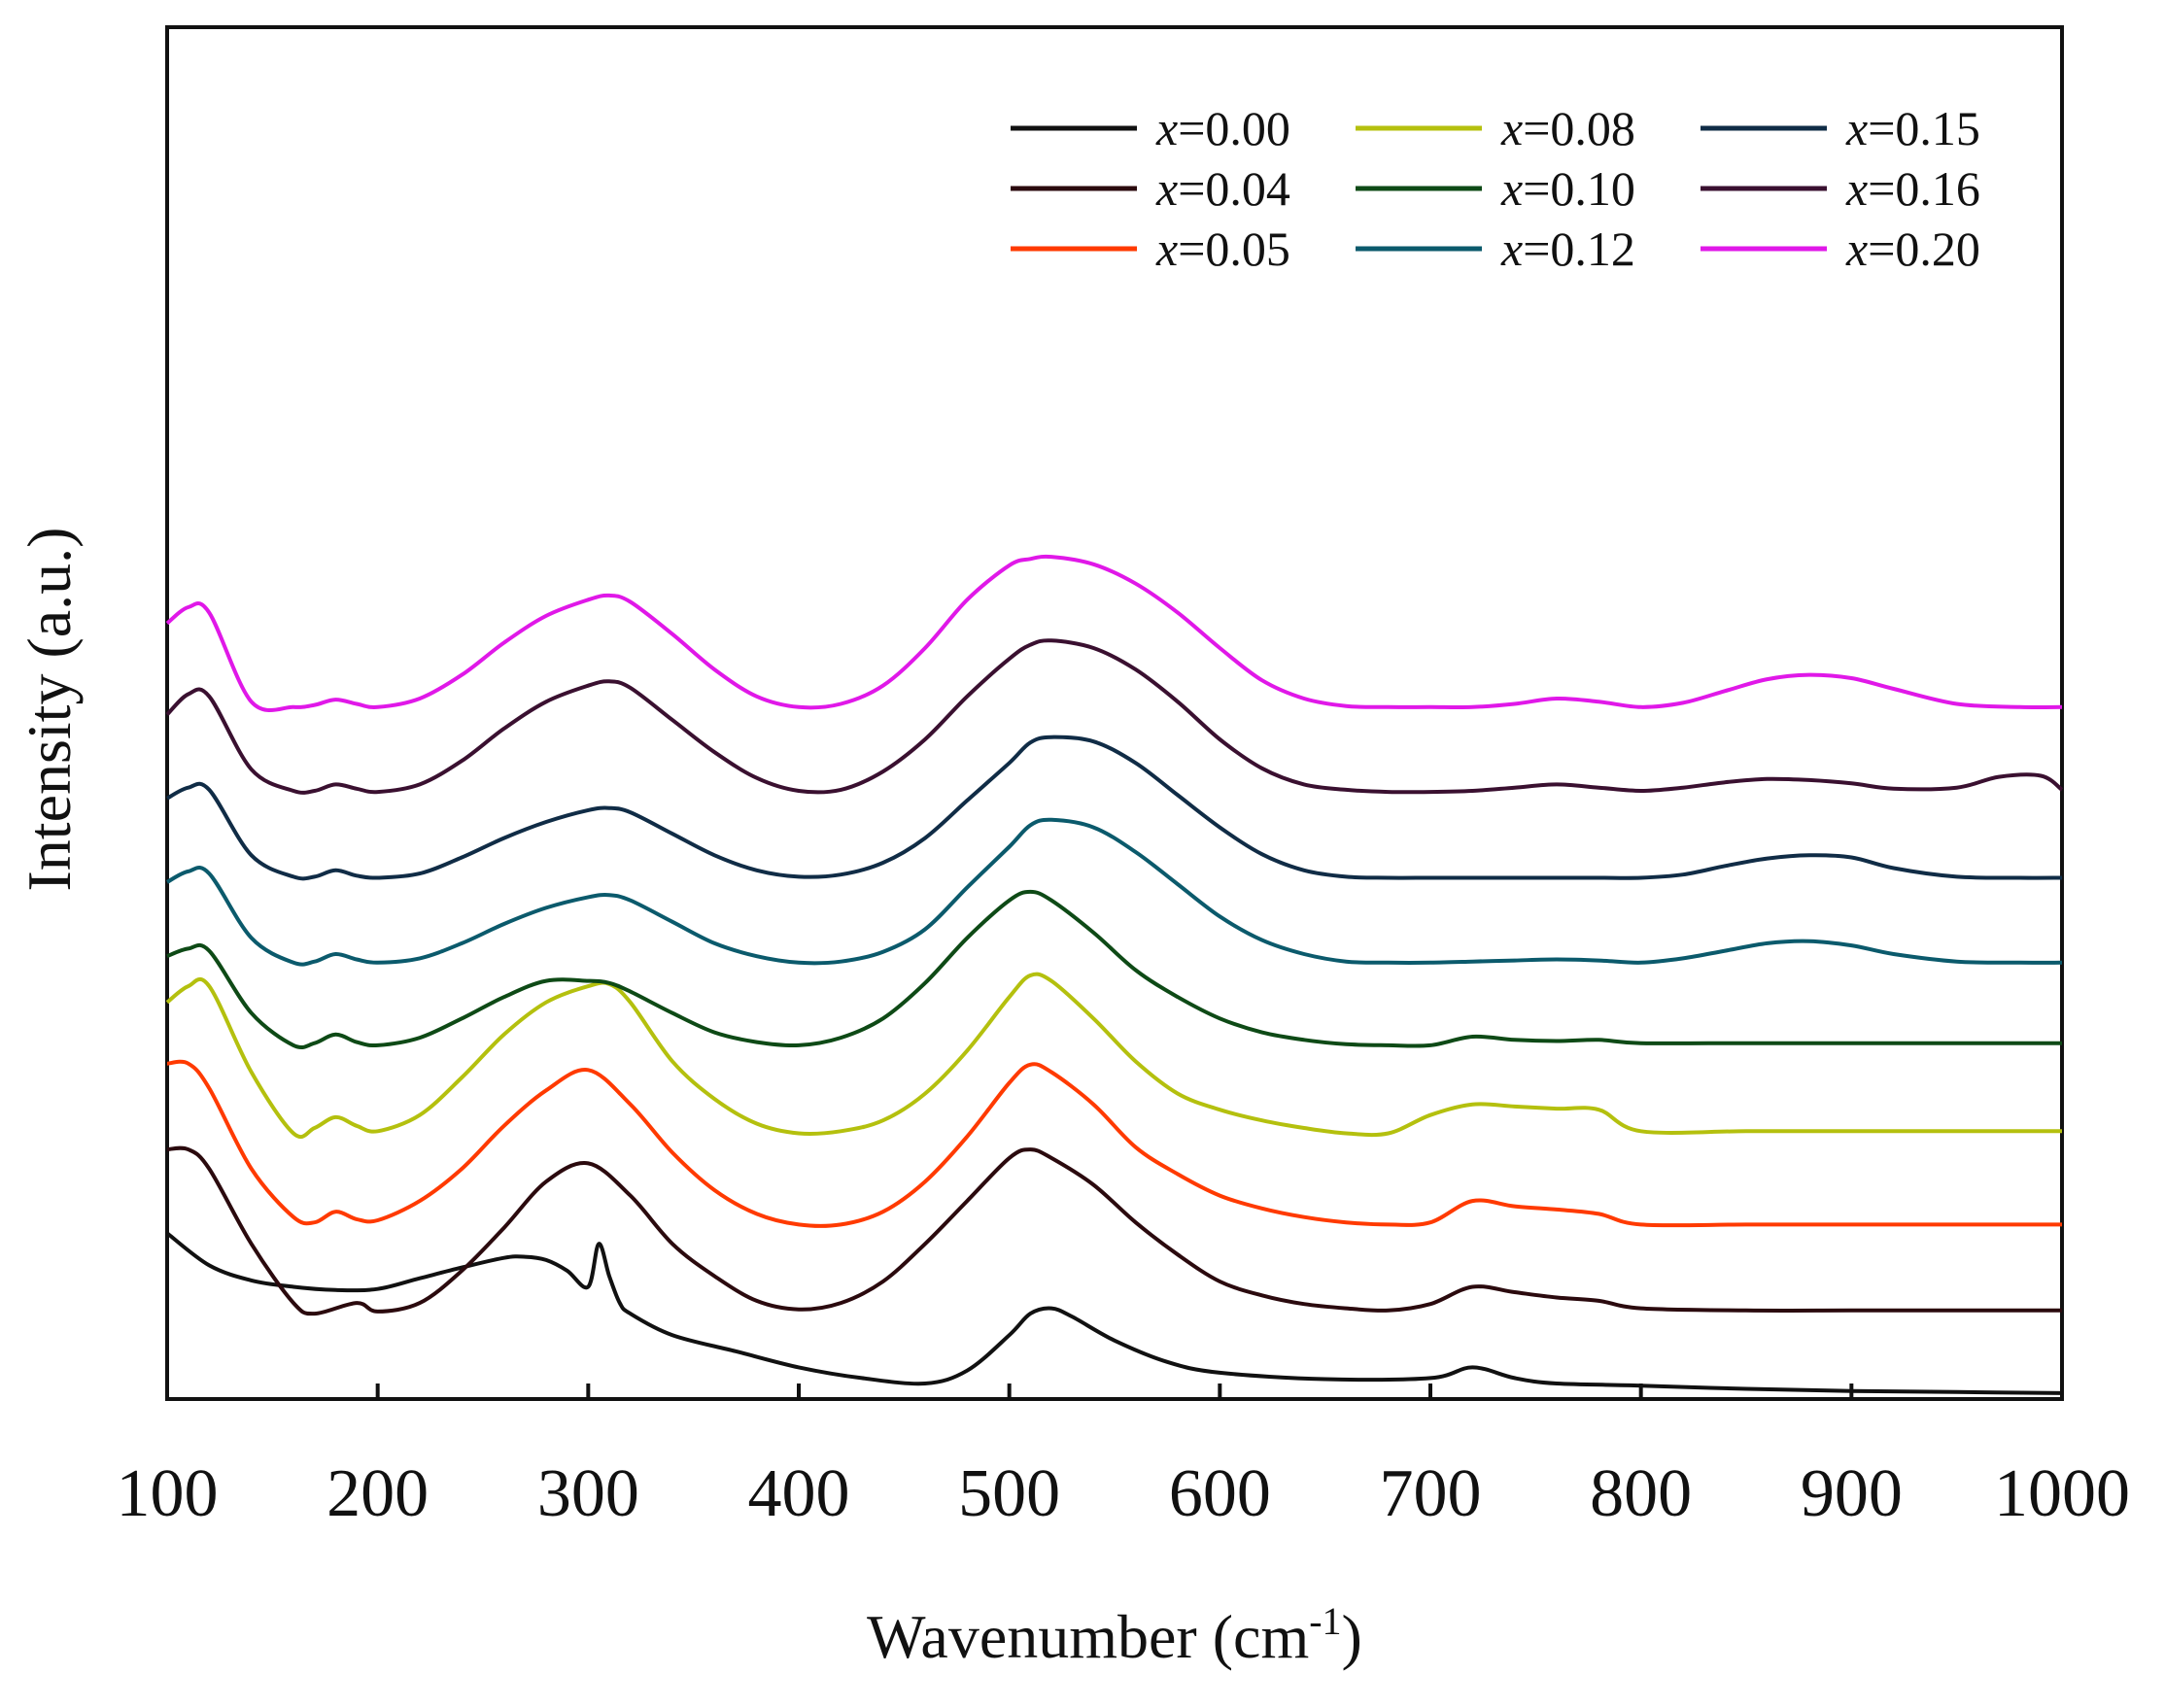 The image size is (2165, 1708). I want to click on legend-label-0-04: x=0.04, so click(1222, 188).